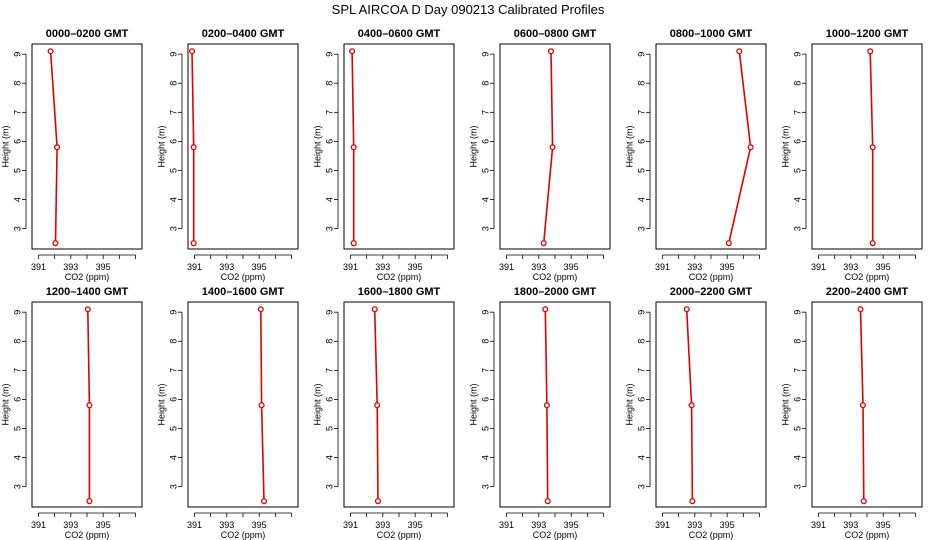  What do you see at coordinates (867, 34) in the screenshot?
I see `panel-title: 1000–1200 GMT` at bounding box center [867, 34].